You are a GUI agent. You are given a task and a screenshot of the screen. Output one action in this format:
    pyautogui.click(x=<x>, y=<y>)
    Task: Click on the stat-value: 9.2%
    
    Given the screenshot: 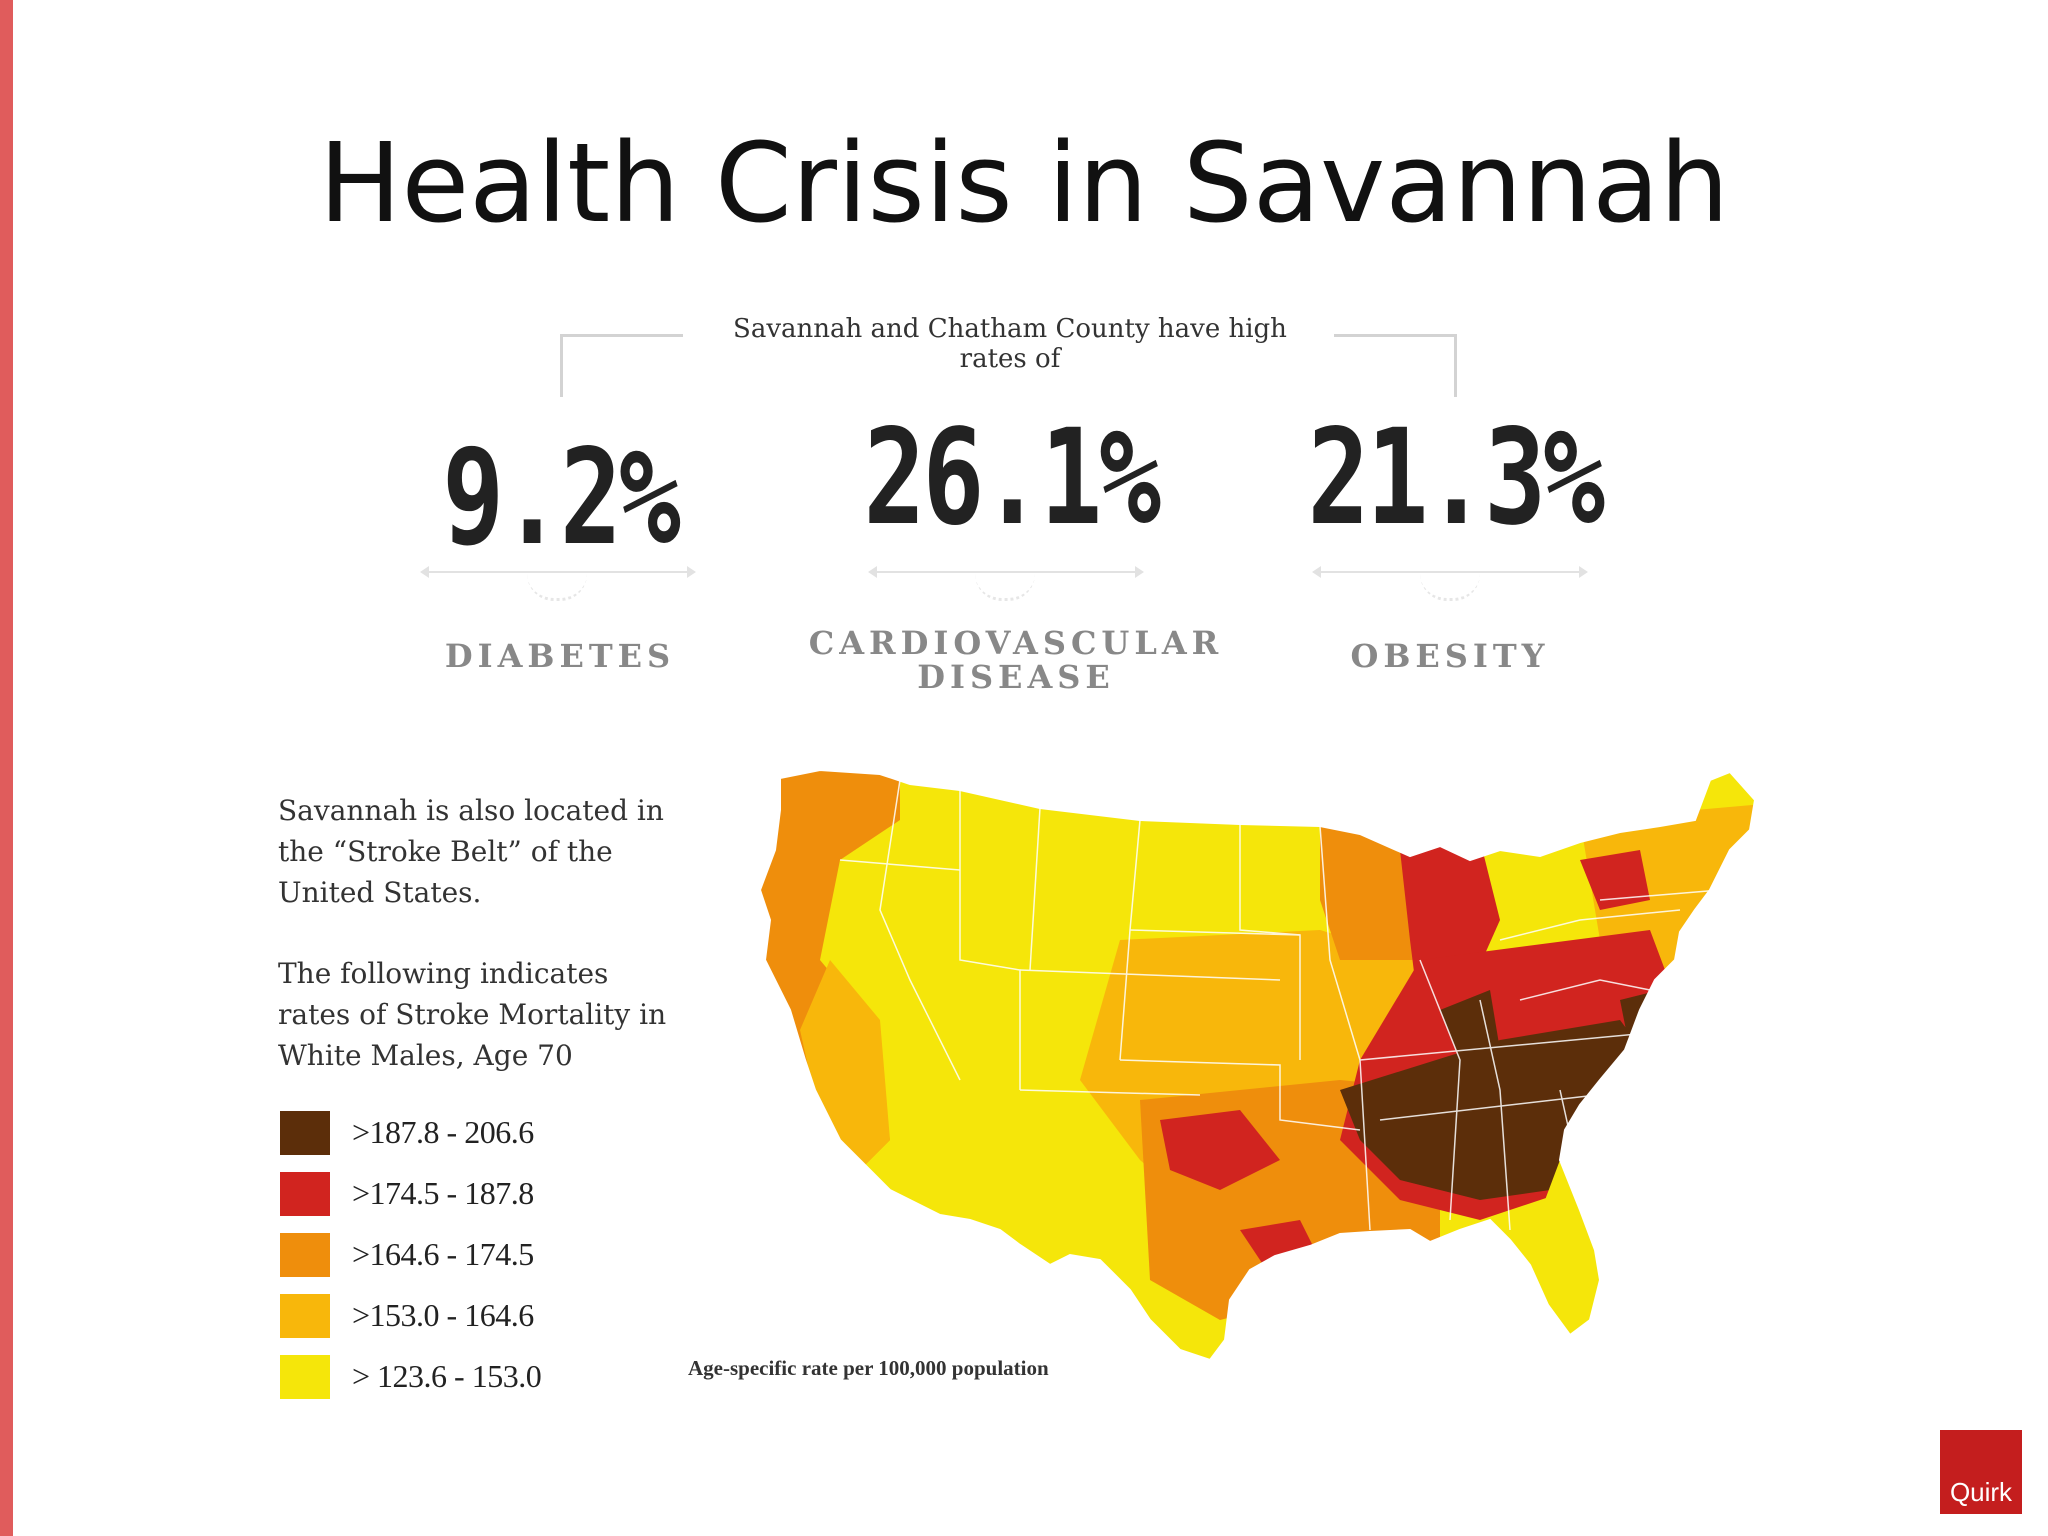 What is the action you would take?
    pyautogui.click(x=561, y=498)
    